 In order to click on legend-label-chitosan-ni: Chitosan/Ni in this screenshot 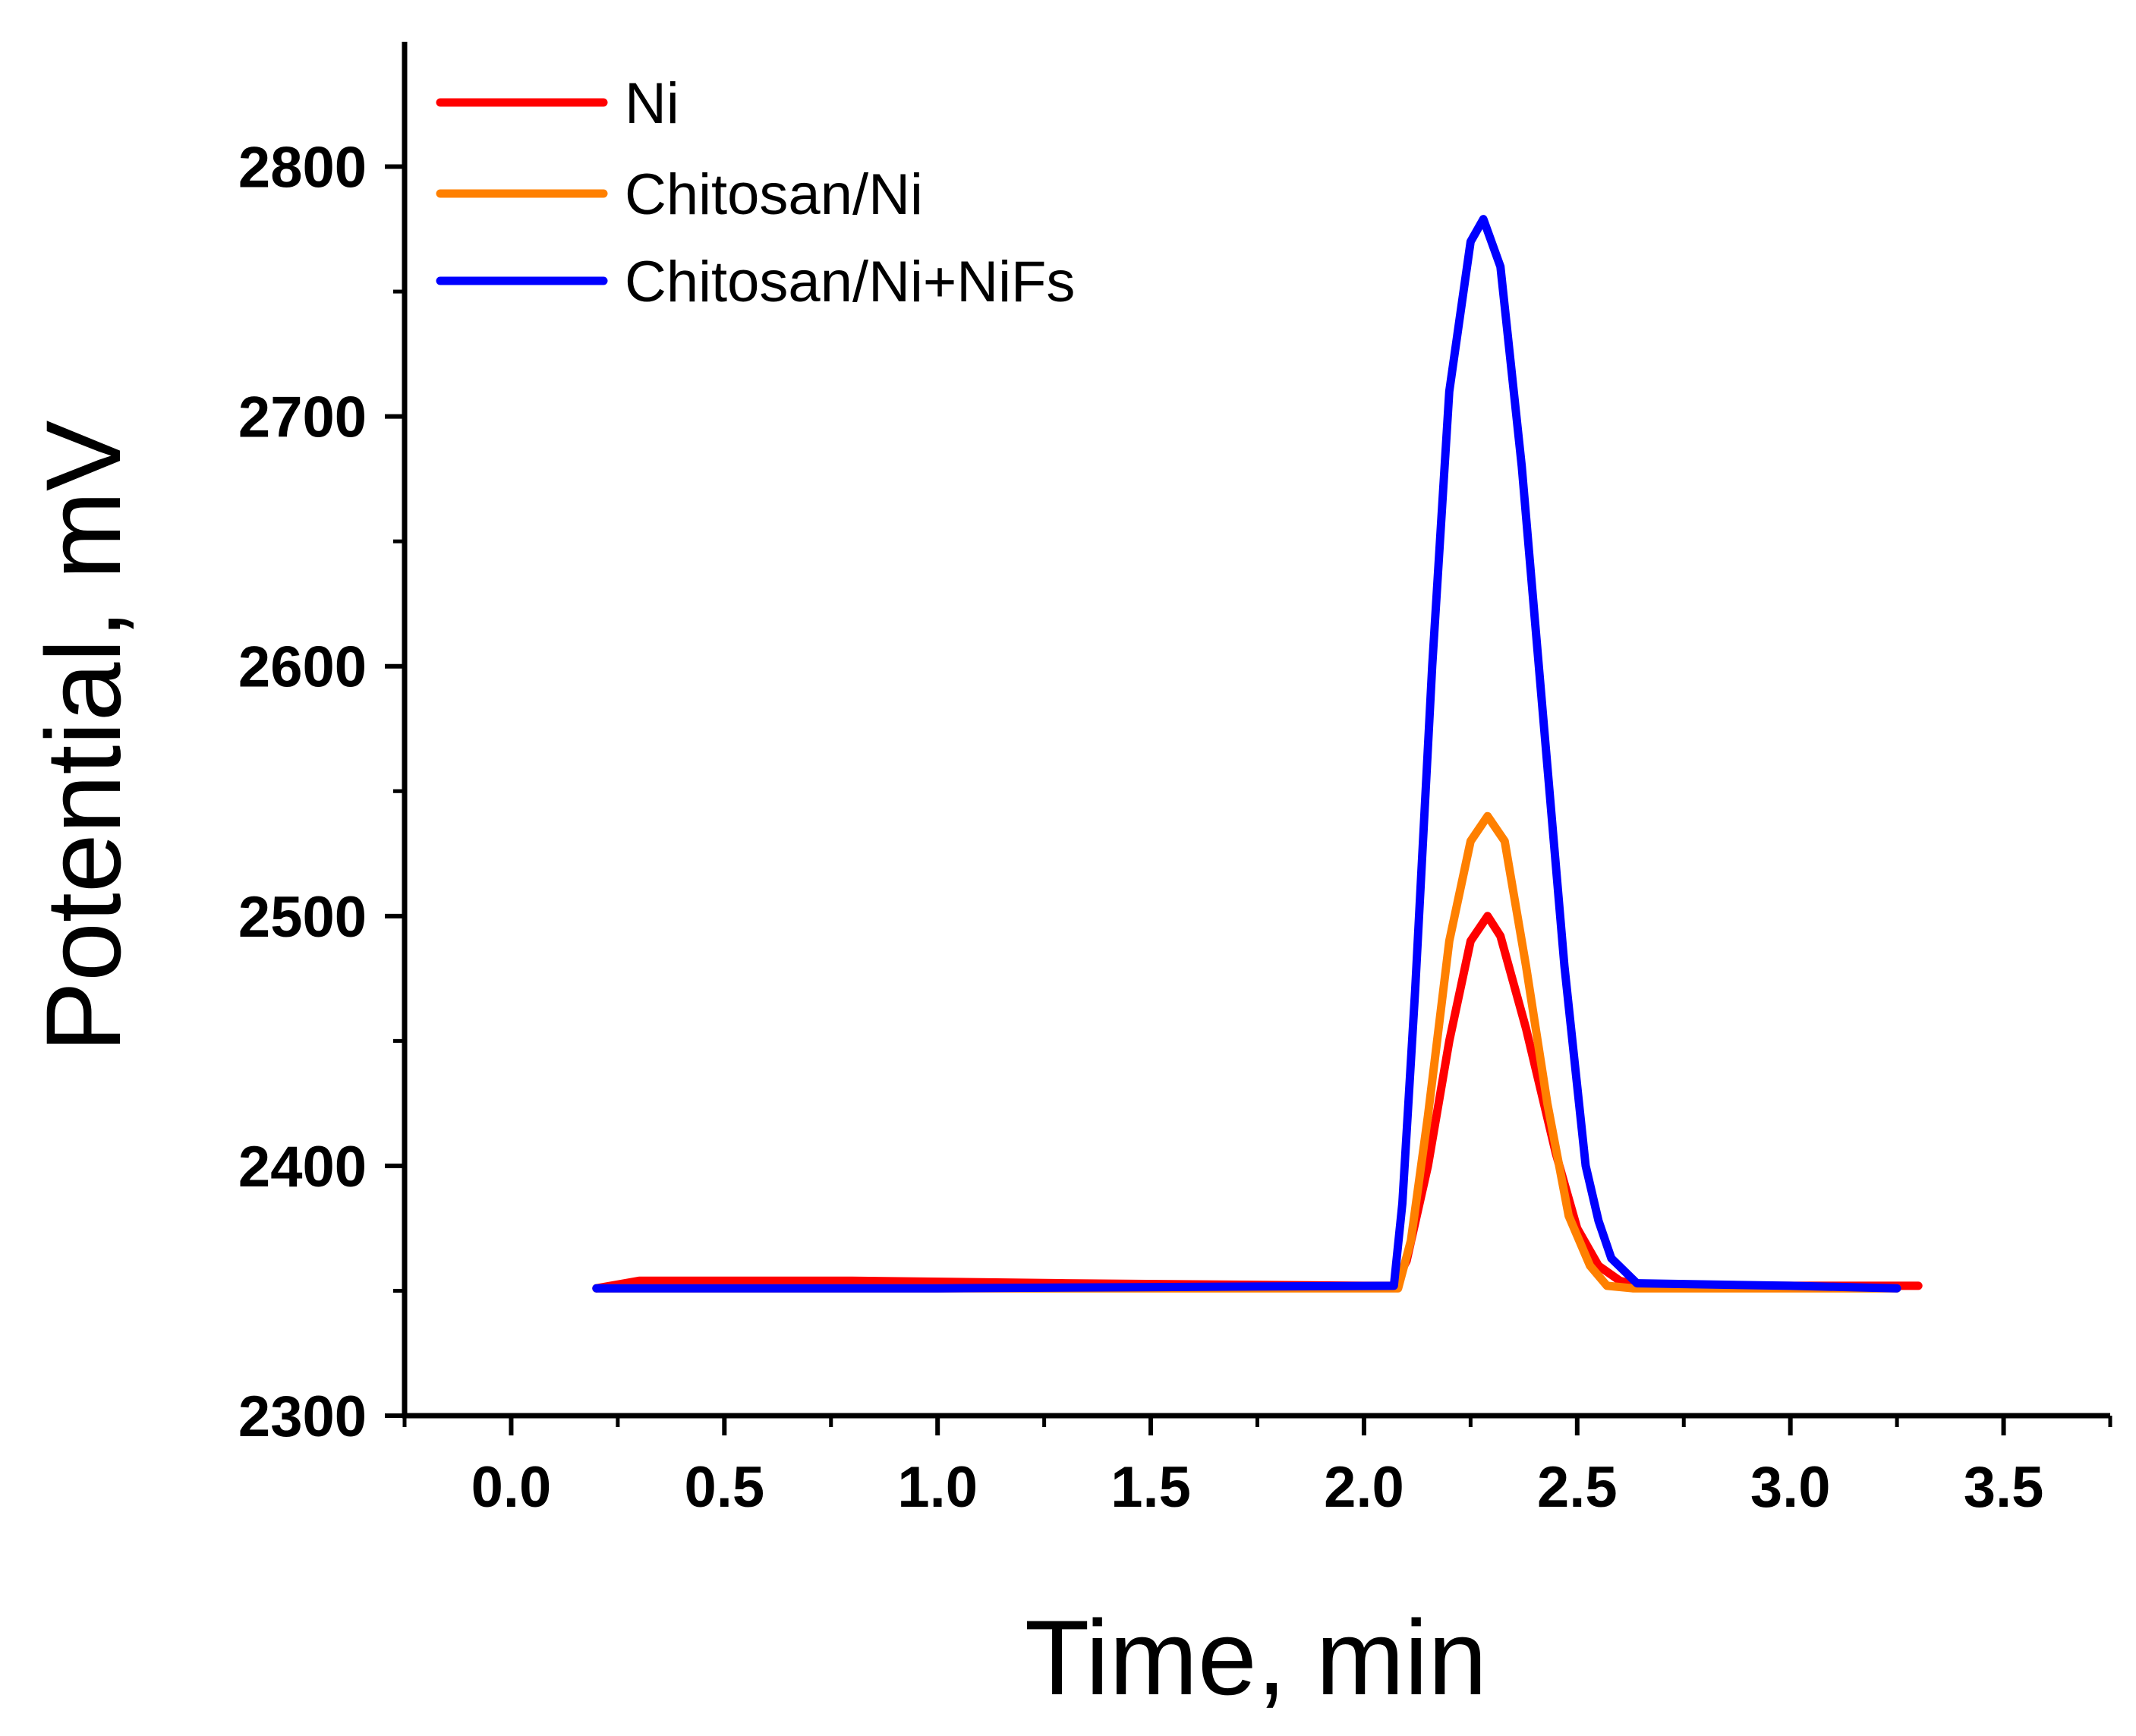, I will do `click(774, 194)`.